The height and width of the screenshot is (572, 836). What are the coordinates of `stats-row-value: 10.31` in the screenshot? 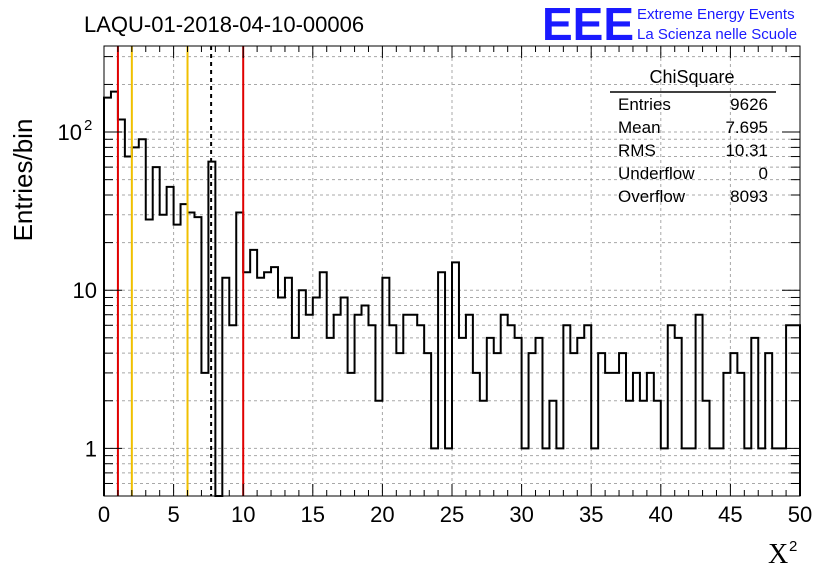 It's located at (746, 150).